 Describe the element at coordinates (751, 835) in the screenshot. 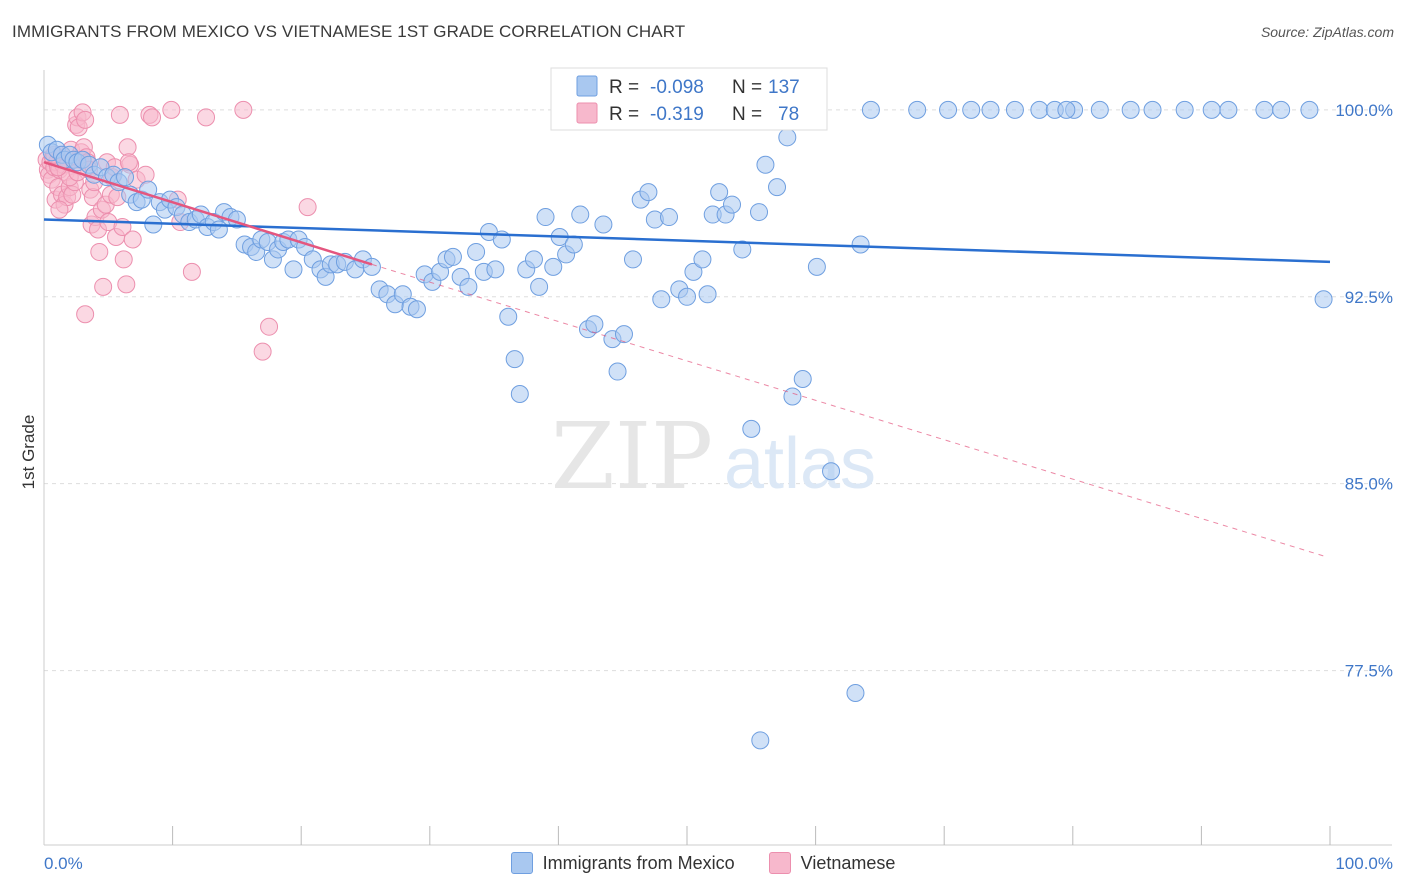

I see `x-ticks` at that location.